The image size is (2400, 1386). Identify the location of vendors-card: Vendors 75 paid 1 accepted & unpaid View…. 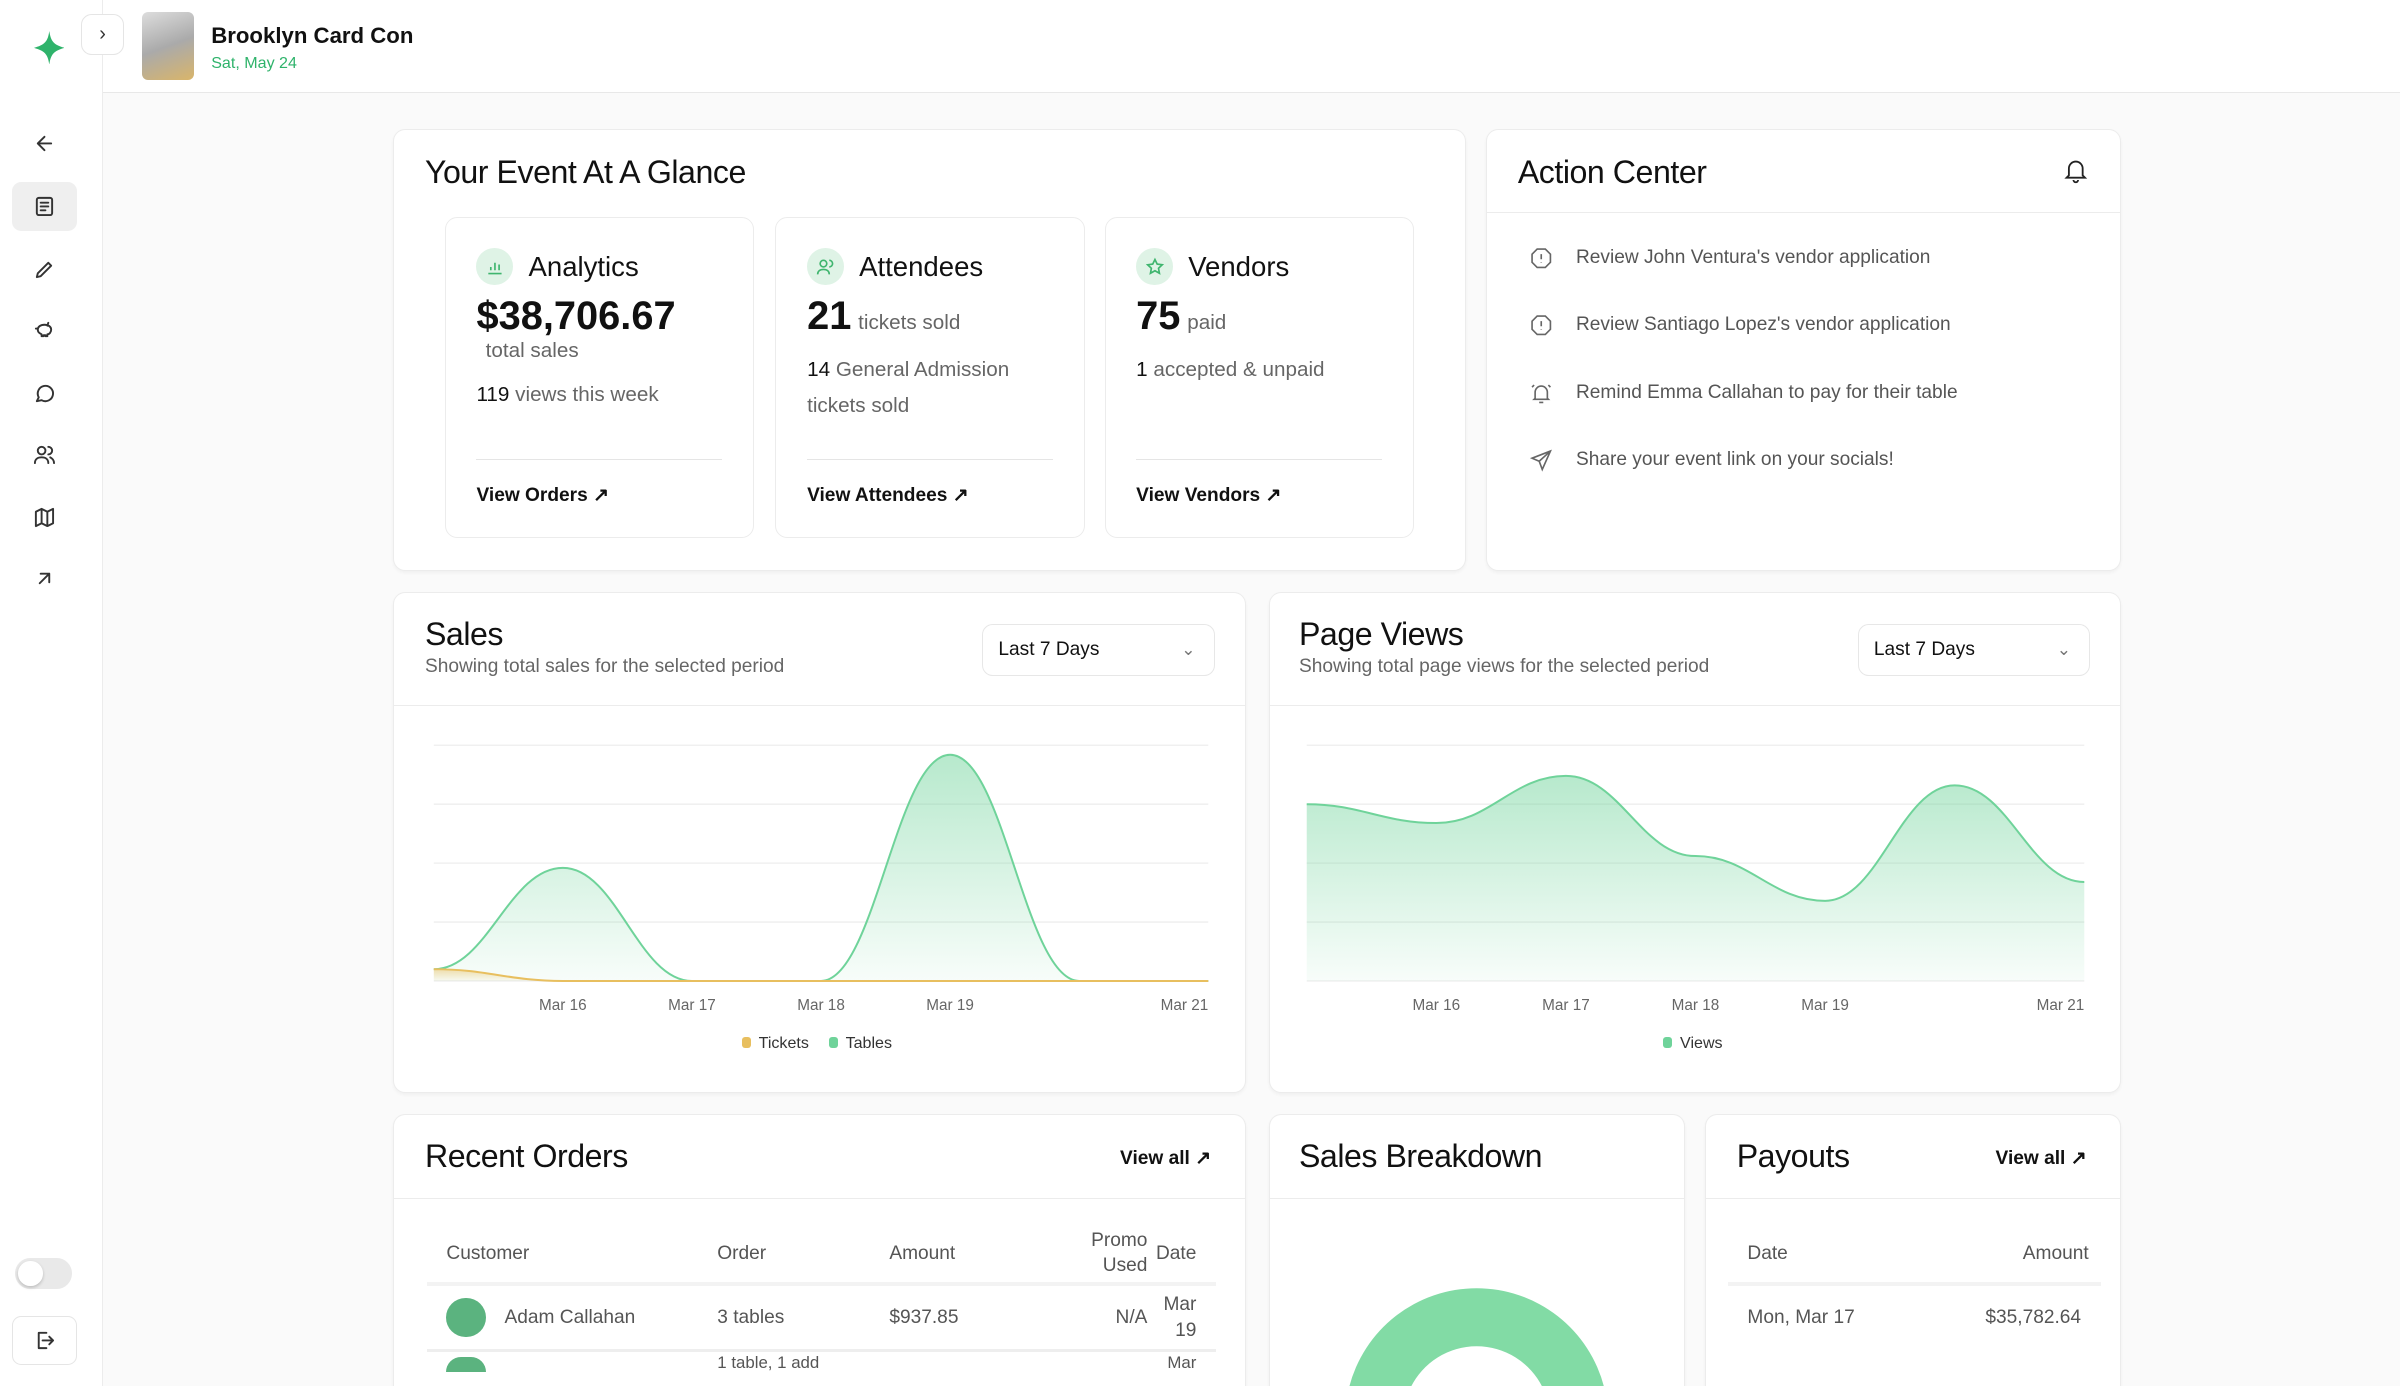
(1259, 377).